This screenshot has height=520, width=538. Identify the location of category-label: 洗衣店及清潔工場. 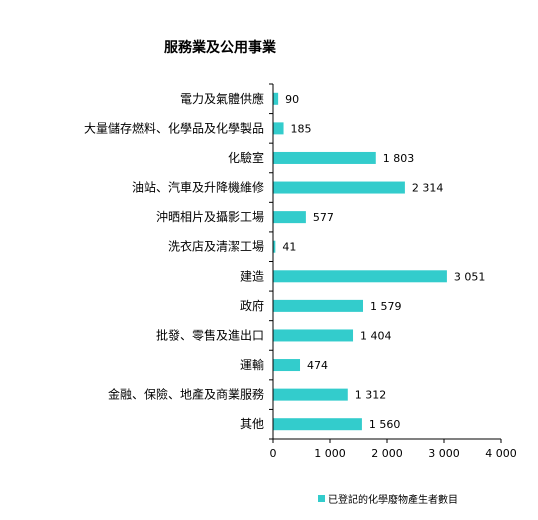
(216, 246).